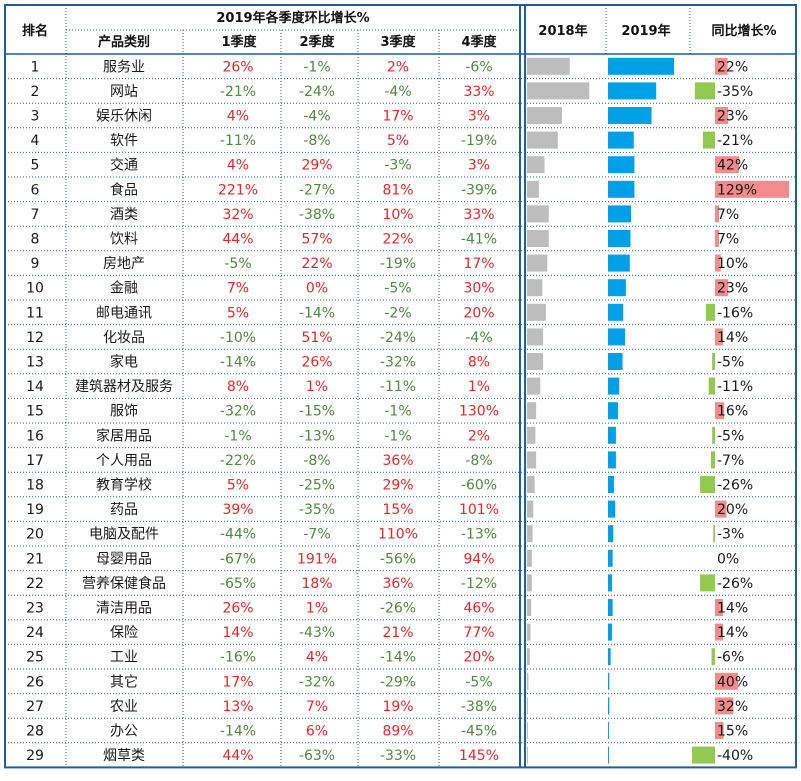  I want to click on quarter-value-q4: -38%, so click(479, 707).